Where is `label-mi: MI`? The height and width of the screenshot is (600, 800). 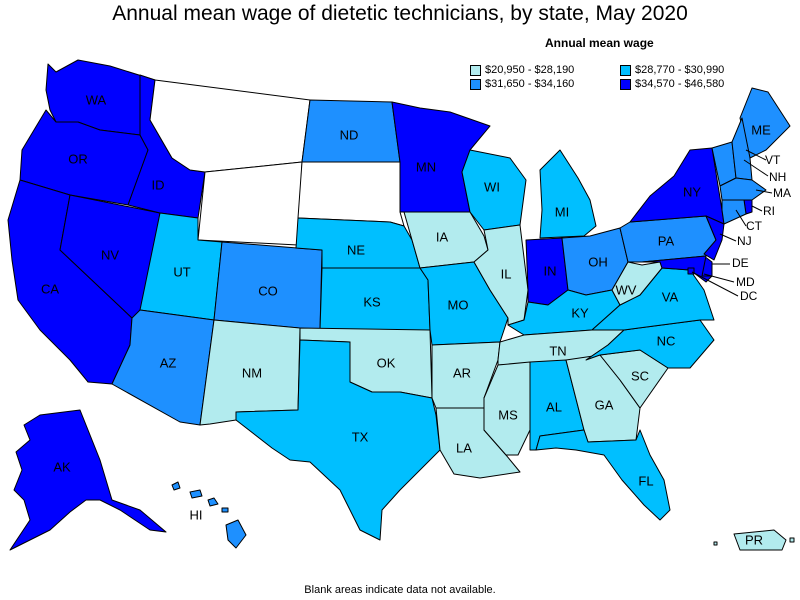
label-mi: MI is located at coordinates (562, 211).